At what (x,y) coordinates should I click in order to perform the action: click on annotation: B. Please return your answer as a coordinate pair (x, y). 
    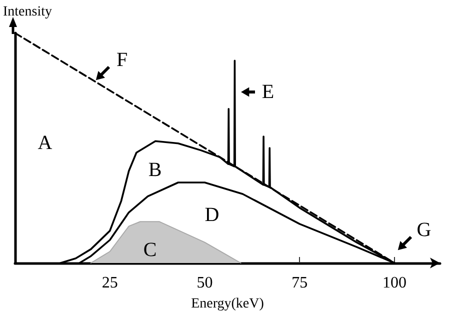
    Looking at the image, I should click on (155, 170).